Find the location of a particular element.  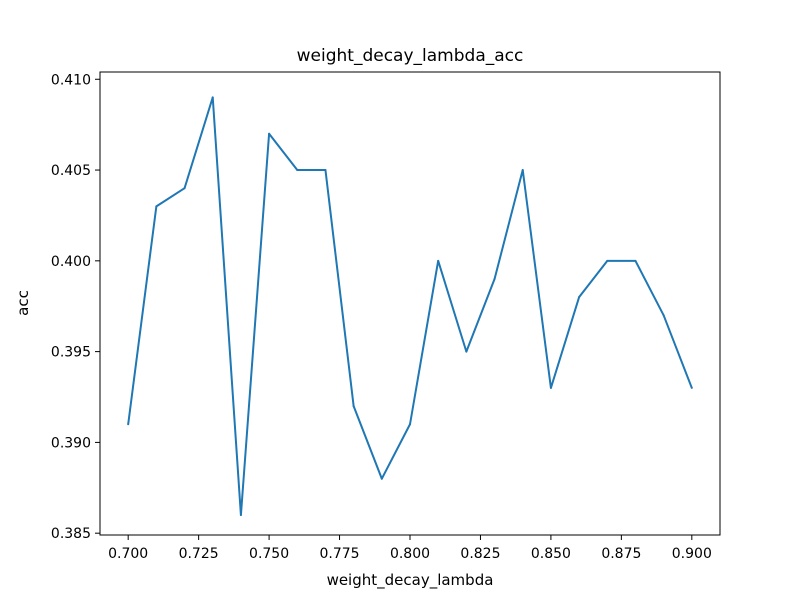

y-tick-label: 0.385 is located at coordinates (71, 534).